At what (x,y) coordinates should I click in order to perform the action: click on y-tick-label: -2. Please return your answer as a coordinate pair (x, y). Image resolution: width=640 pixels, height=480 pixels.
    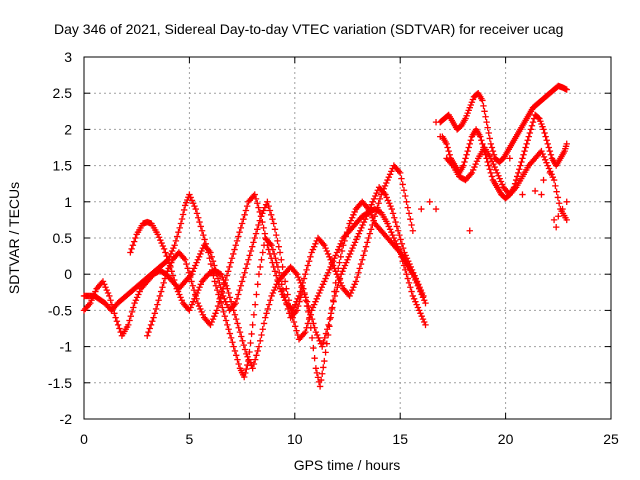
    Looking at the image, I should click on (66, 419).